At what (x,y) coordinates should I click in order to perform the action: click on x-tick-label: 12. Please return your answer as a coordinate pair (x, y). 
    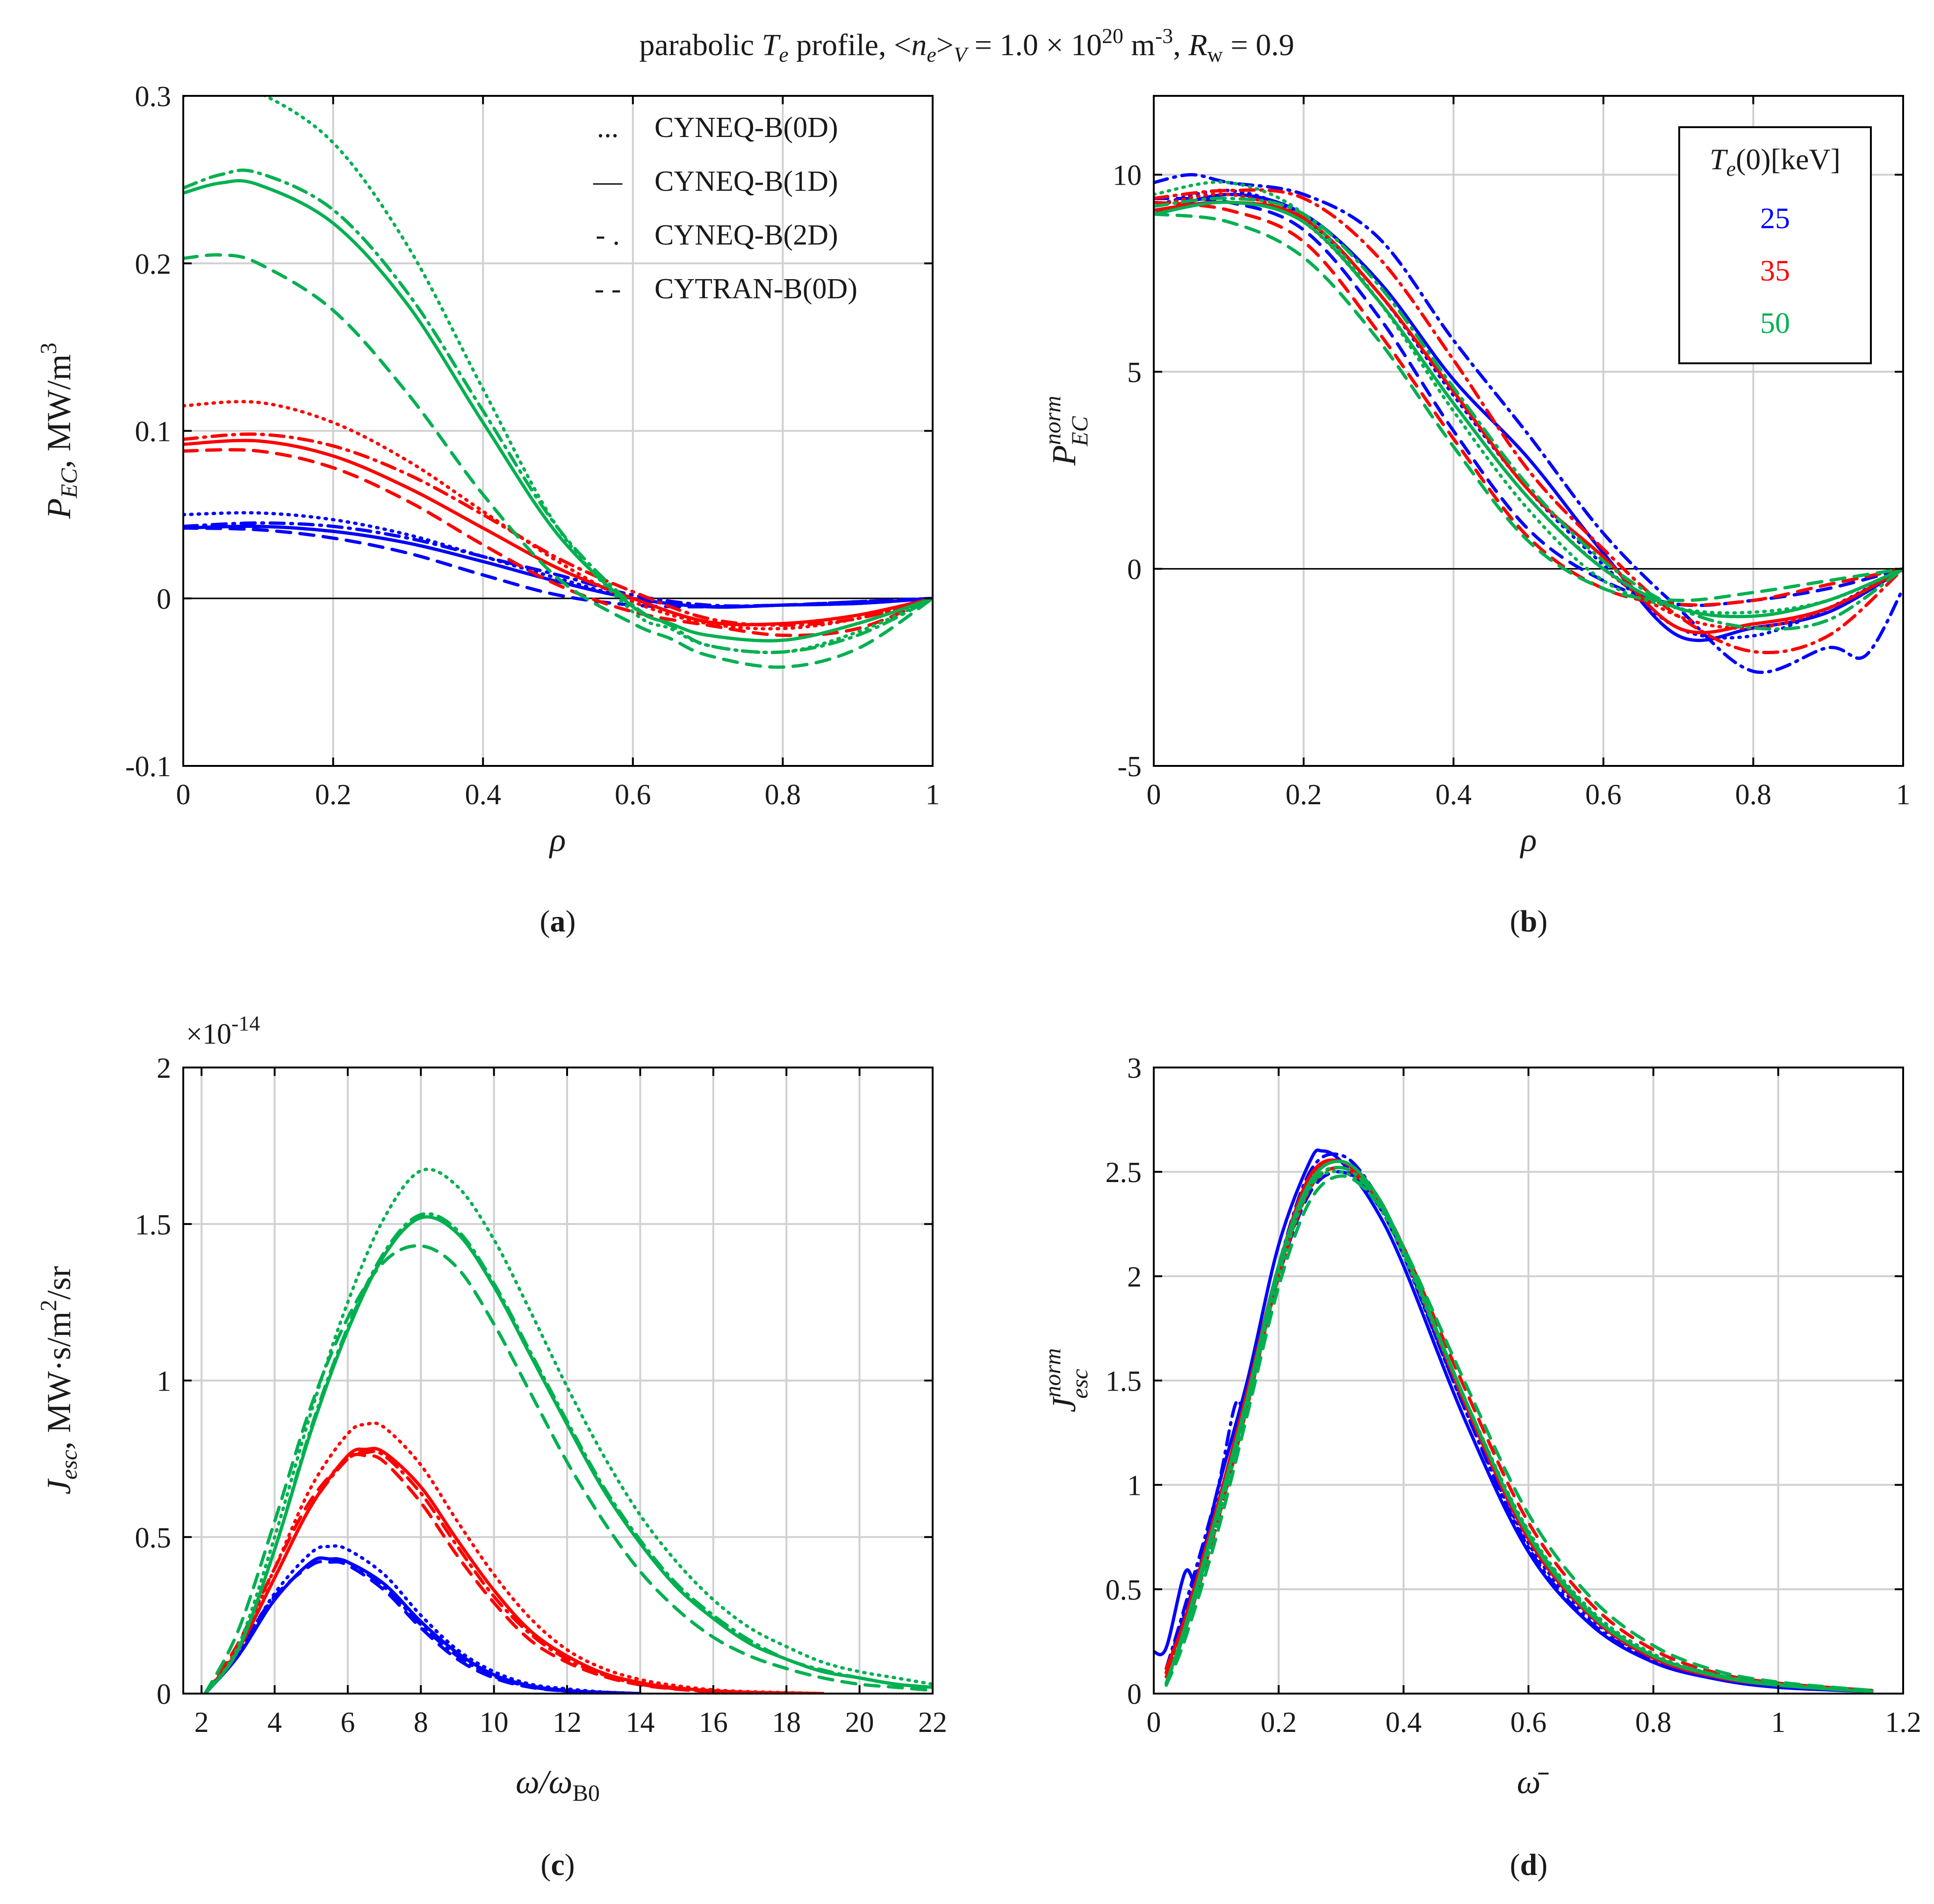
    Looking at the image, I should click on (567, 1722).